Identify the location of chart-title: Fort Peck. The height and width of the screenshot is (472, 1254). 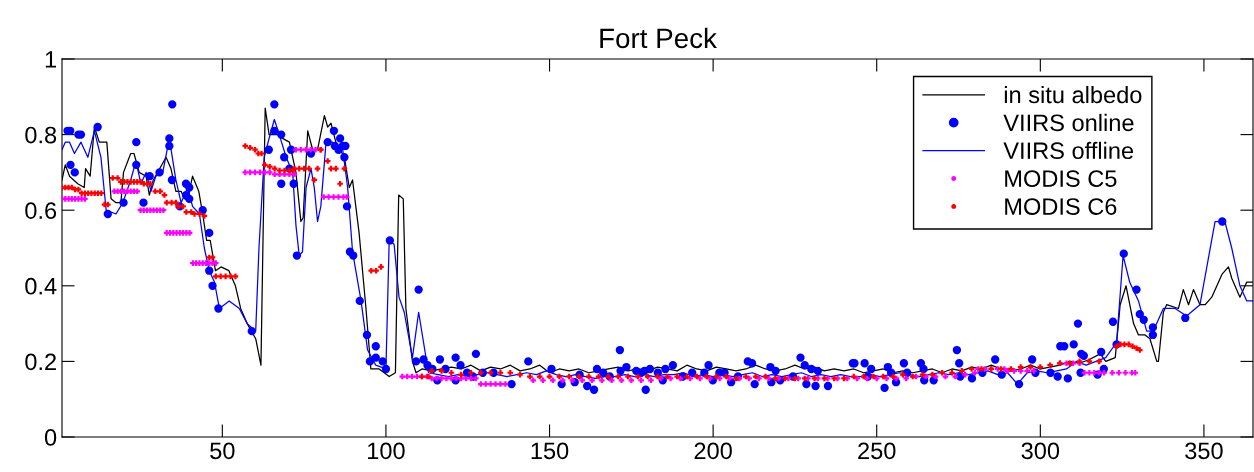
(658, 38).